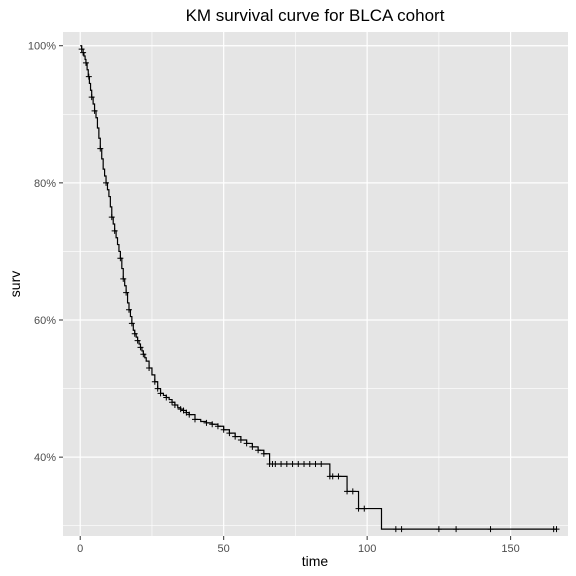  What do you see at coordinates (45, 252) in the screenshot?
I see `y-axis-ticks: 40% 60% 80% 100%` at bounding box center [45, 252].